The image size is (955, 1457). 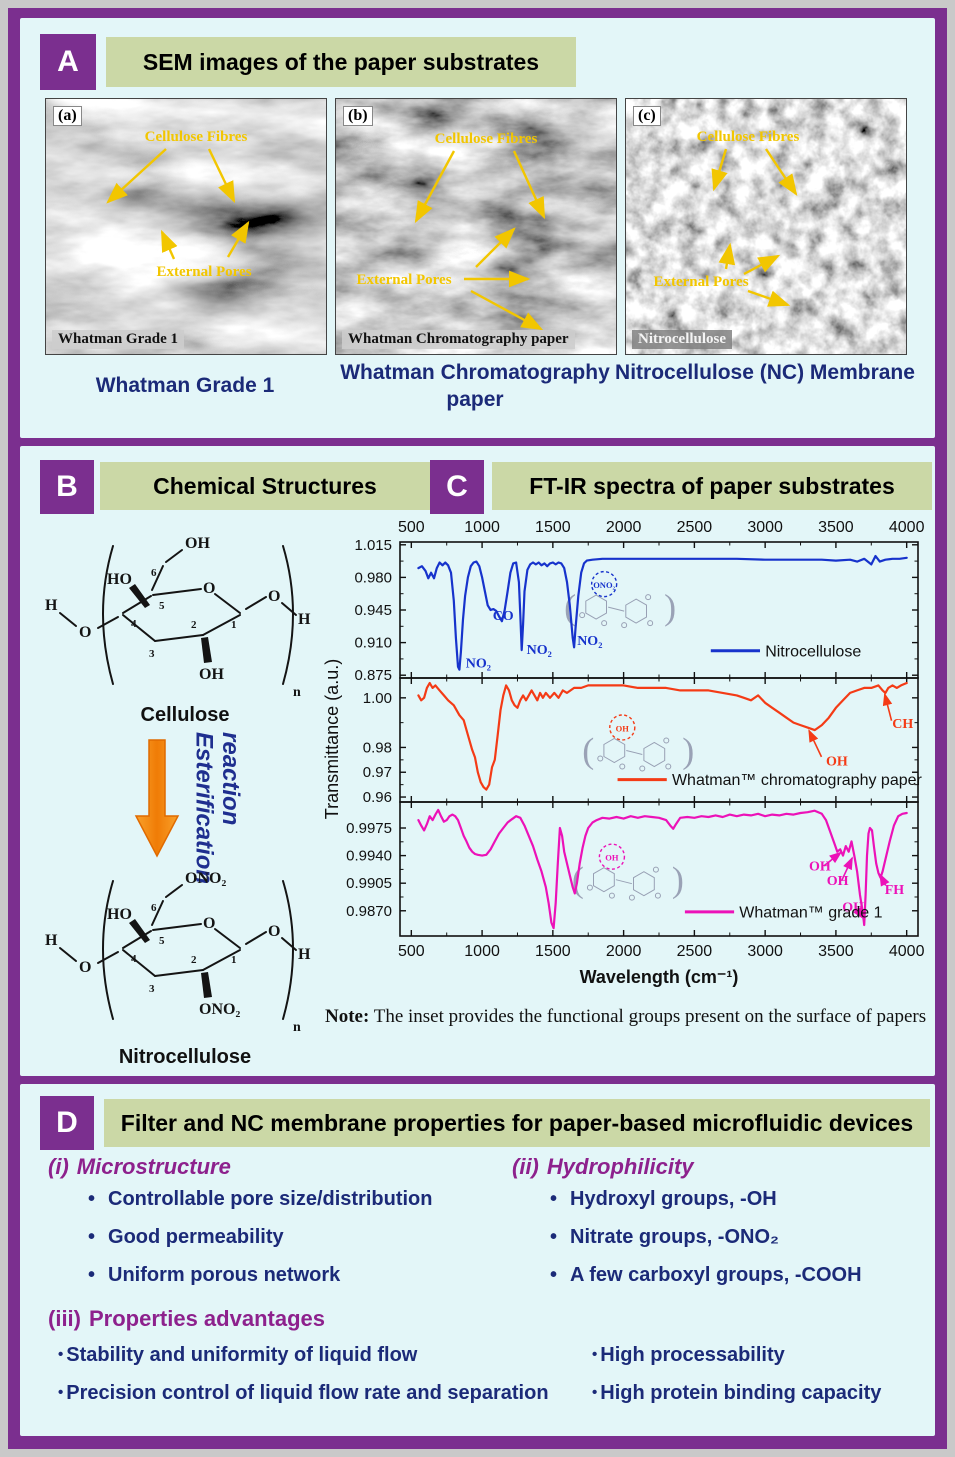 What do you see at coordinates (204, 808) in the screenshot?
I see `esterification-label-line1: Esterification` at bounding box center [204, 808].